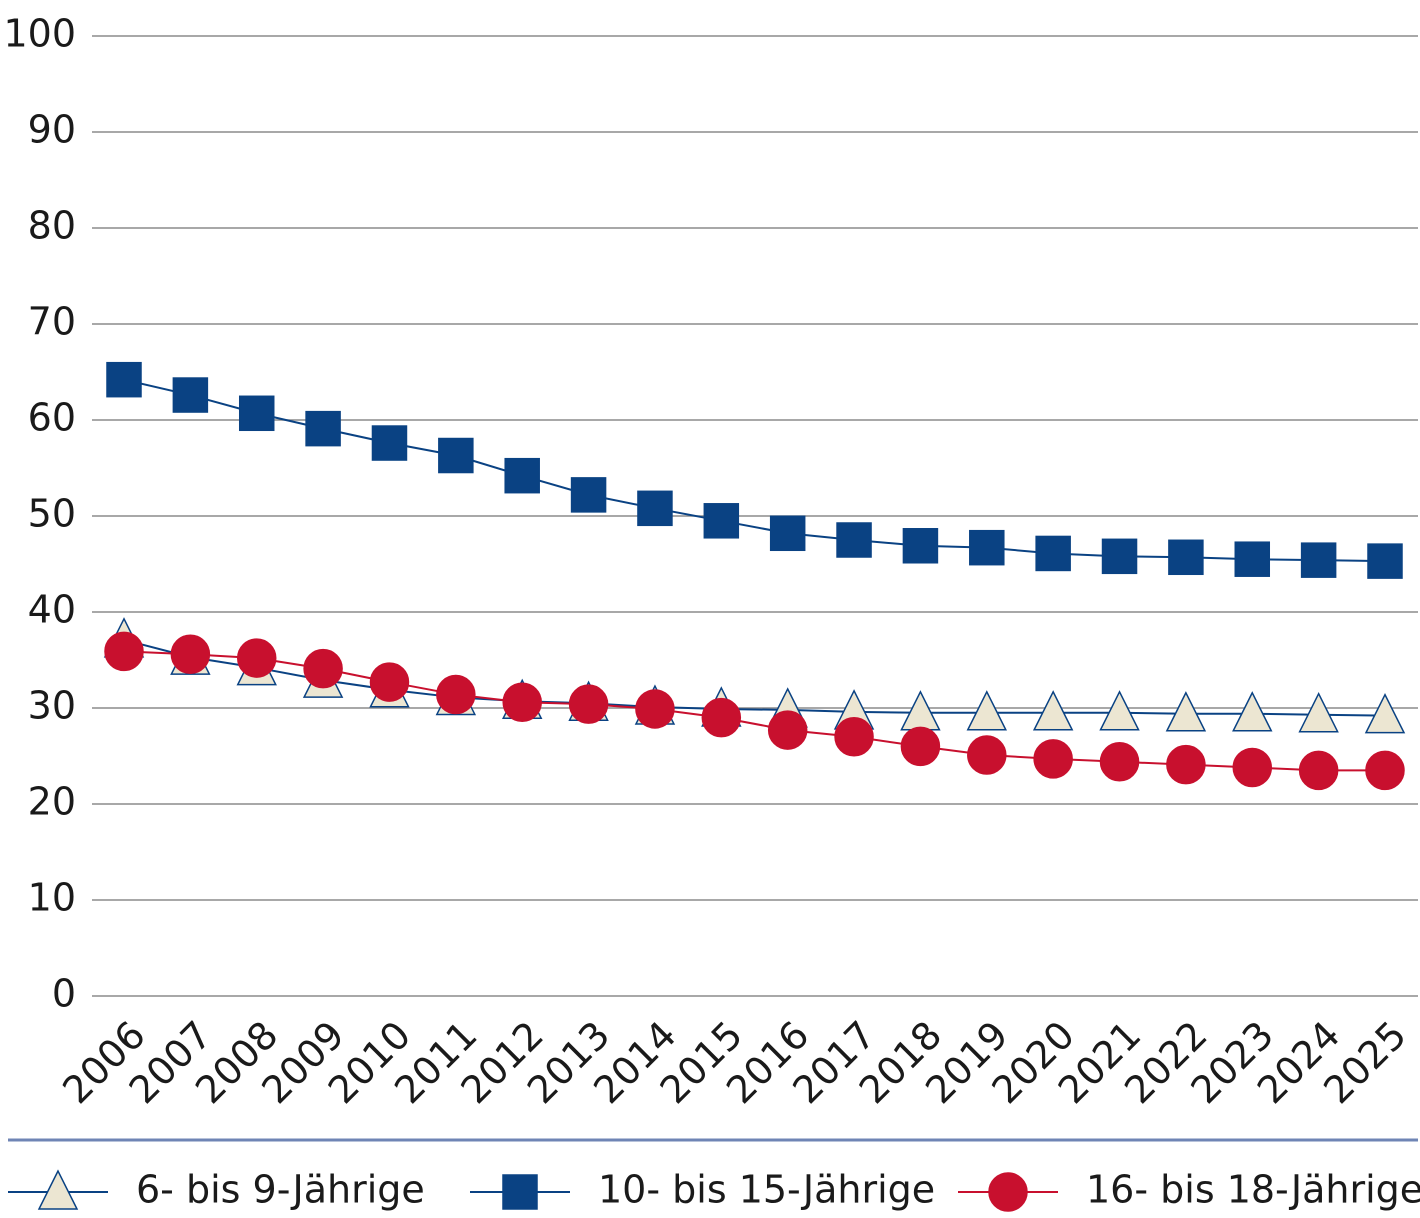  I want to click on y-tick-label: 30, so click(52, 706).